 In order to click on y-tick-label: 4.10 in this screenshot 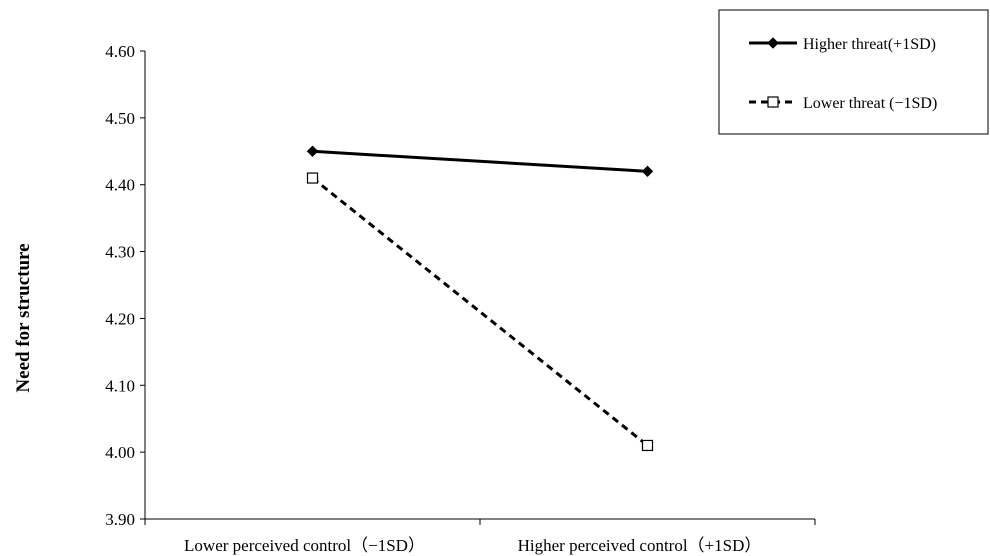, I will do `click(120, 385)`.